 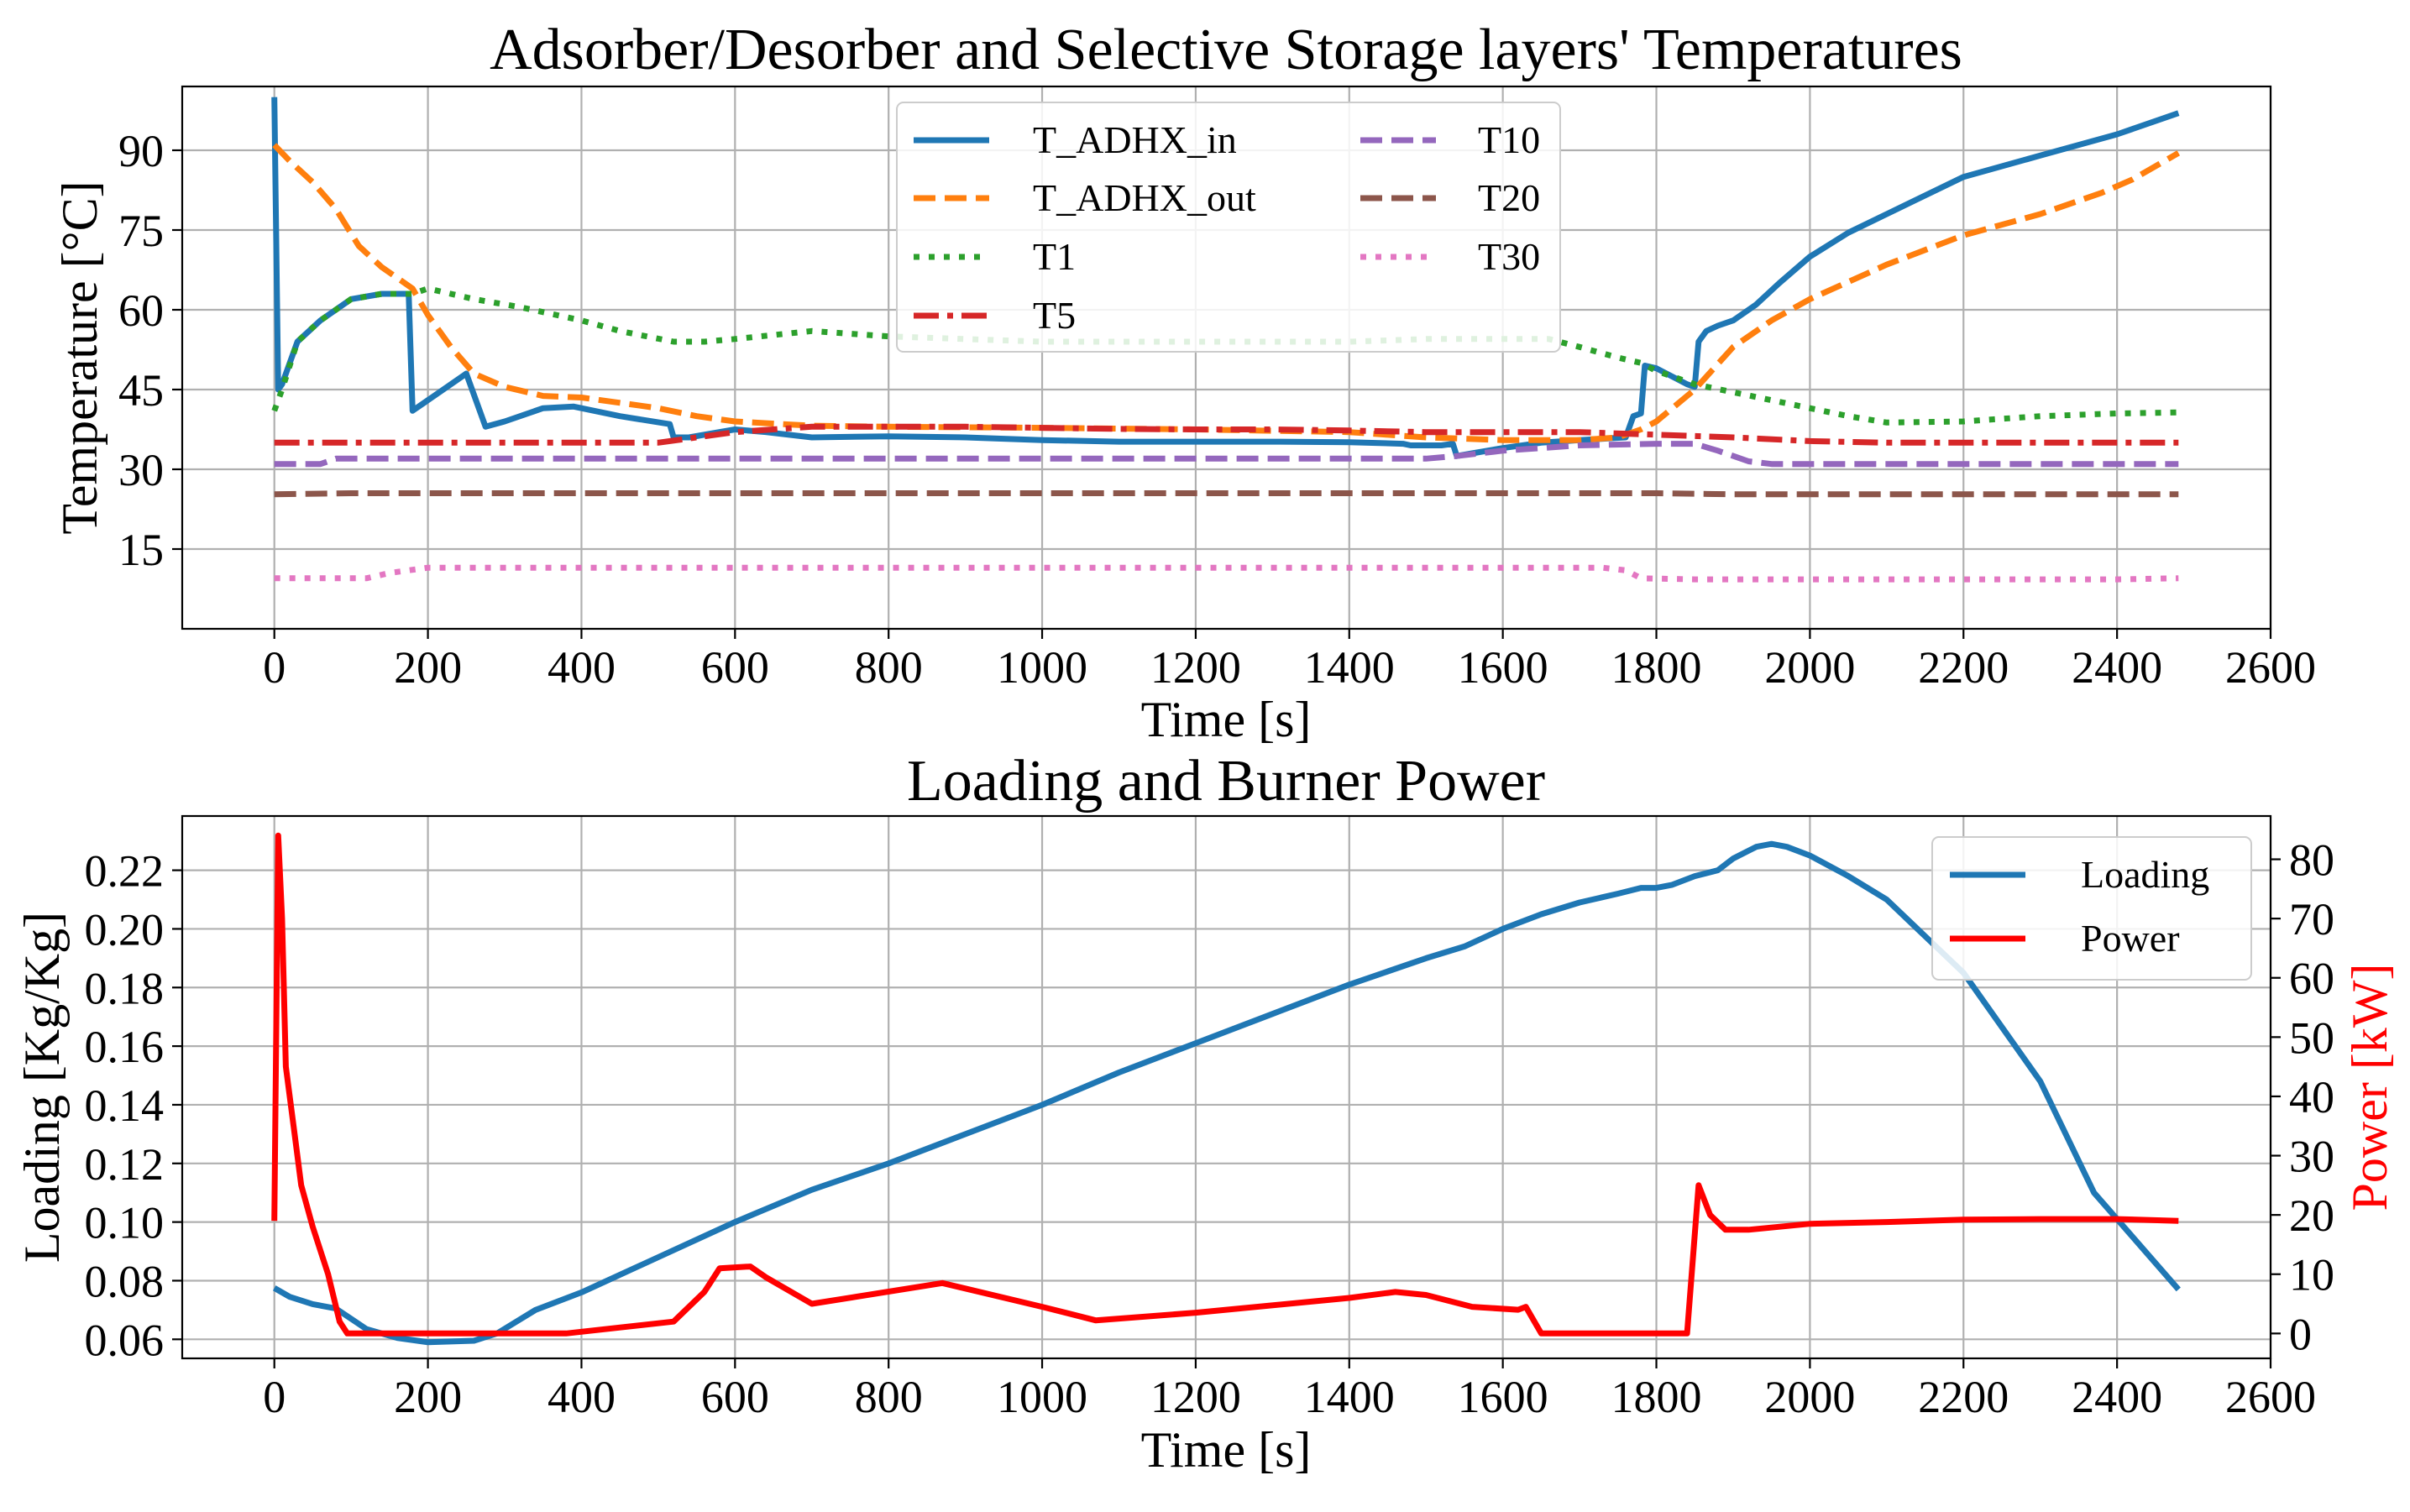 I want to click on y-tick-label: 0.22, so click(x=125, y=871).